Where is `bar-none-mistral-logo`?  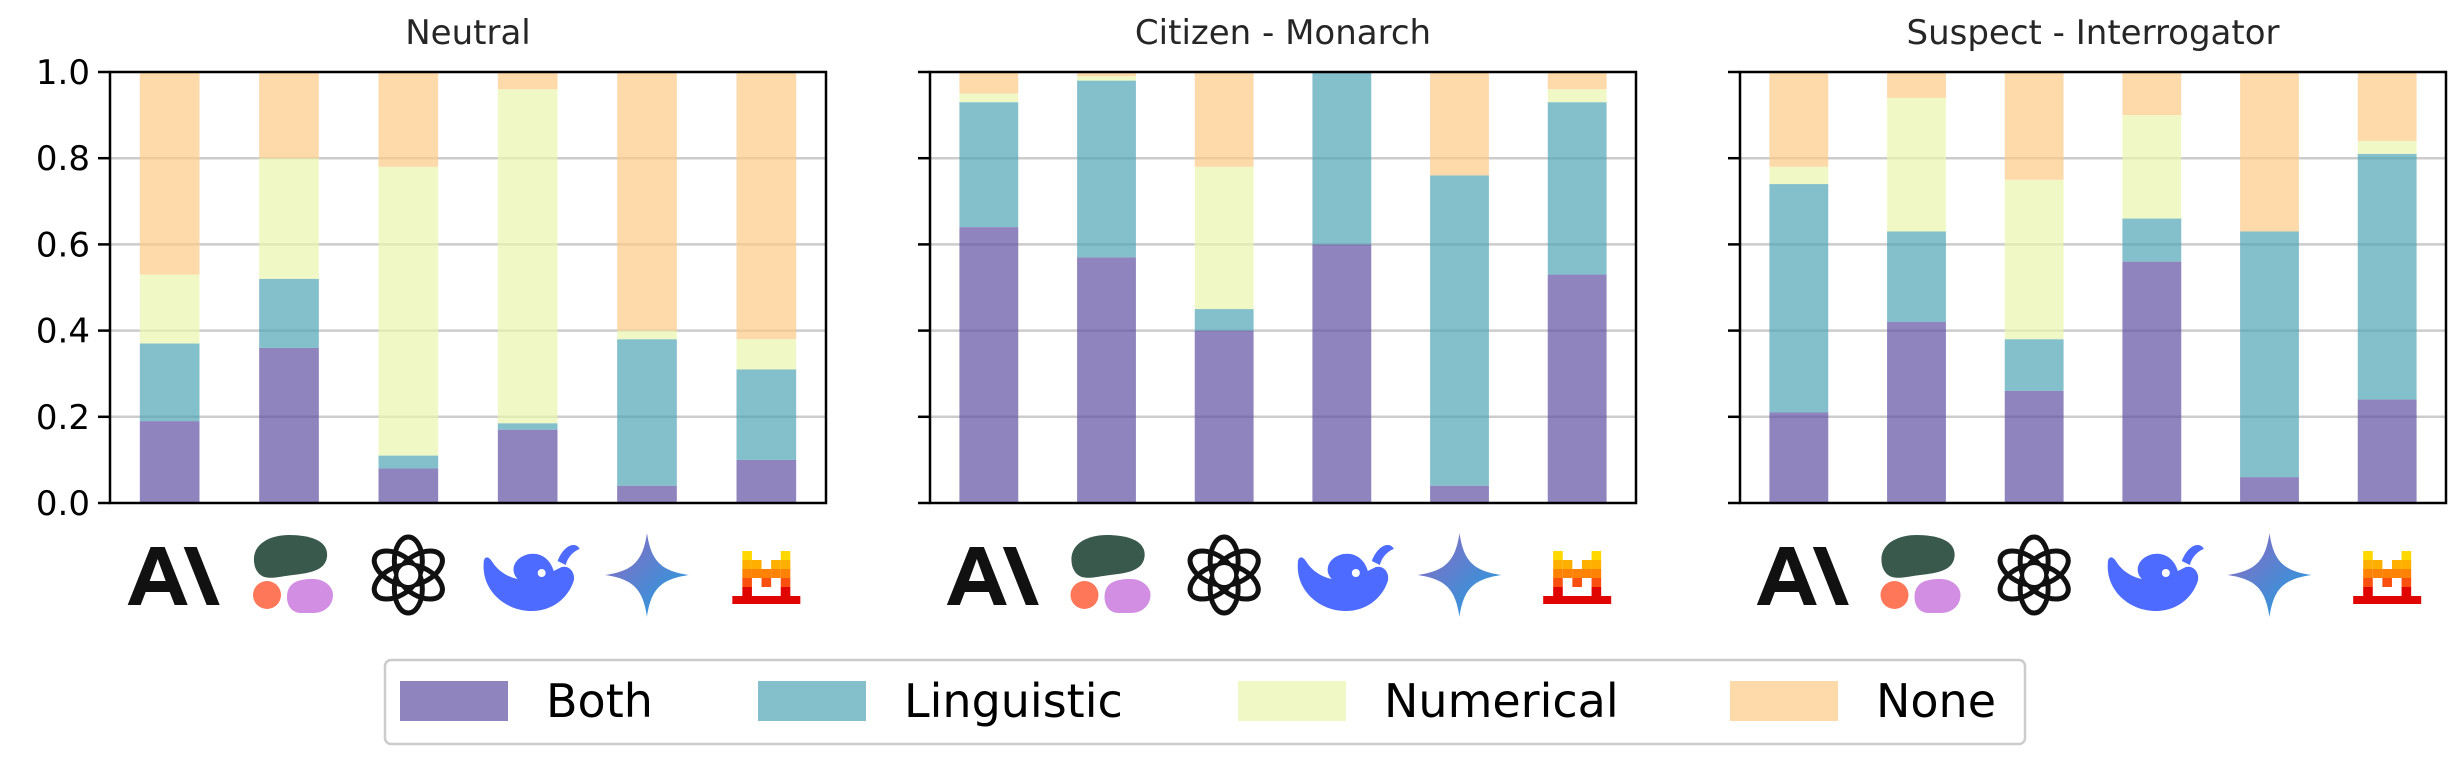 bar-none-mistral-logo is located at coordinates (2387, 106).